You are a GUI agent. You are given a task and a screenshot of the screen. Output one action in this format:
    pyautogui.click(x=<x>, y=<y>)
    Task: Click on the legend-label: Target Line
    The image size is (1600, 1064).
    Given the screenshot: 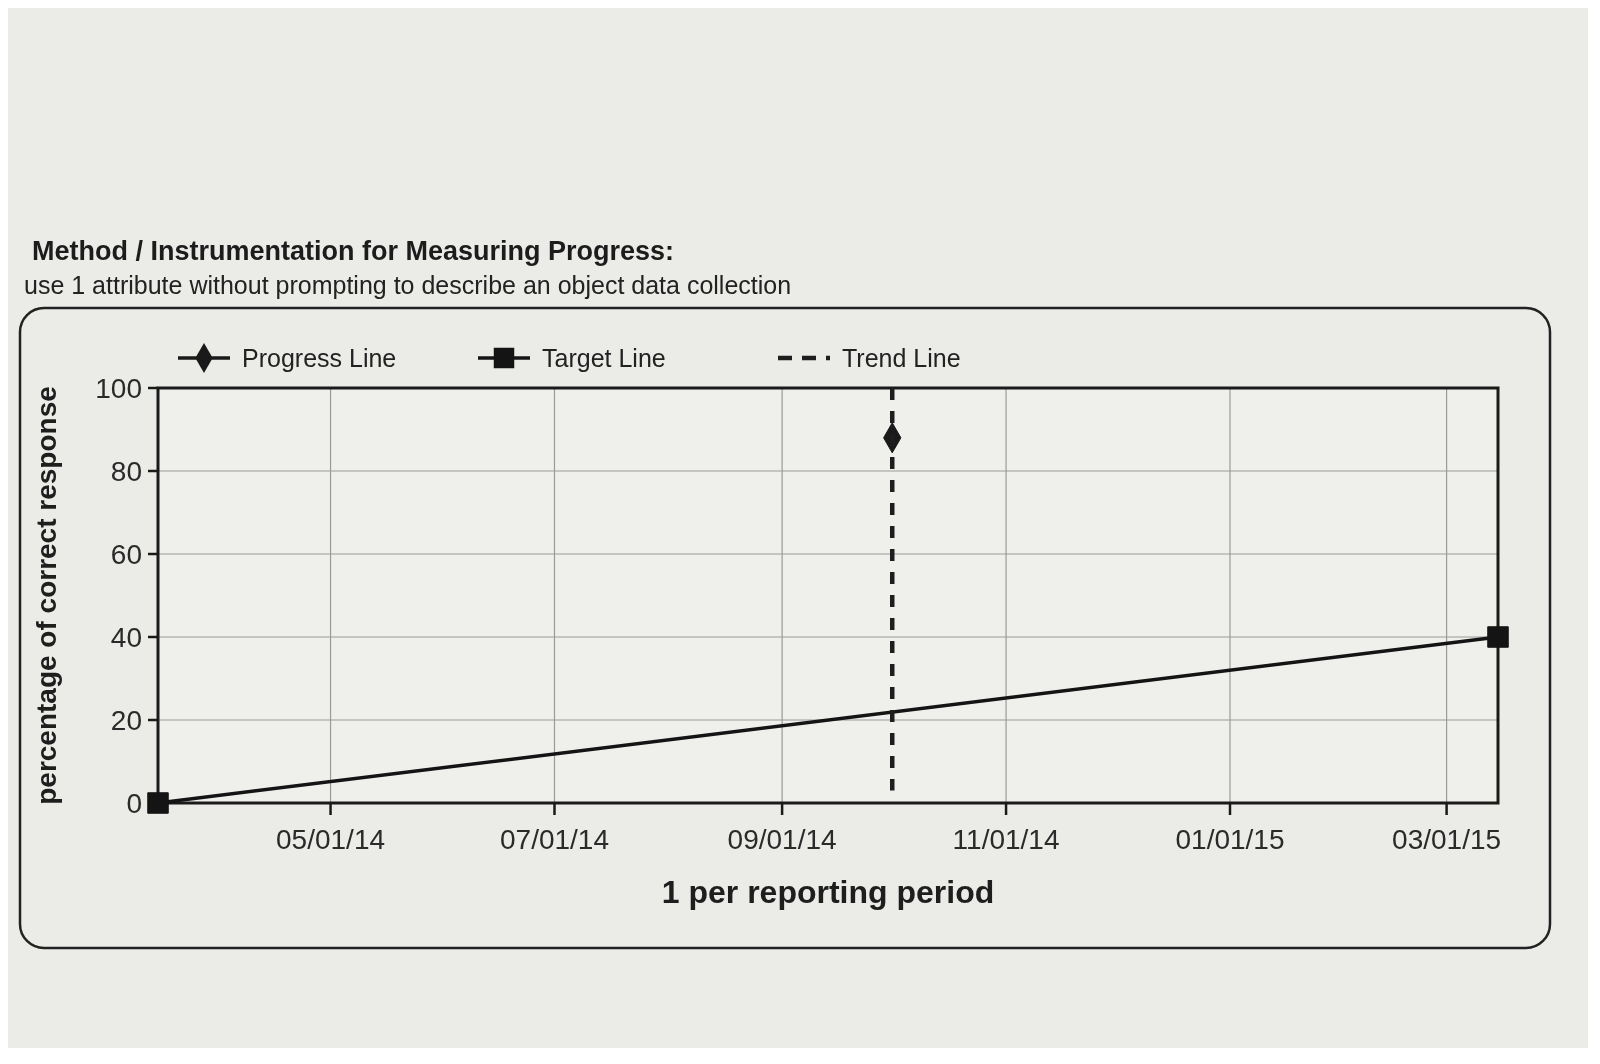 What is the action you would take?
    pyautogui.click(x=604, y=357)
    